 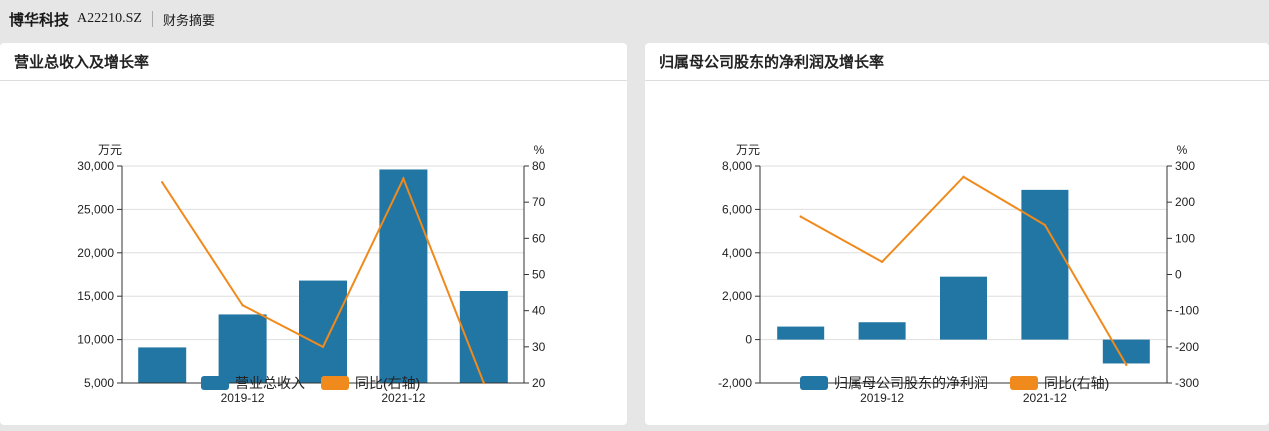 What do you see at coordinates (270, 383) in the screenshot?
I see `legend-label: 营业总收入` at bounding box center [270, 383].